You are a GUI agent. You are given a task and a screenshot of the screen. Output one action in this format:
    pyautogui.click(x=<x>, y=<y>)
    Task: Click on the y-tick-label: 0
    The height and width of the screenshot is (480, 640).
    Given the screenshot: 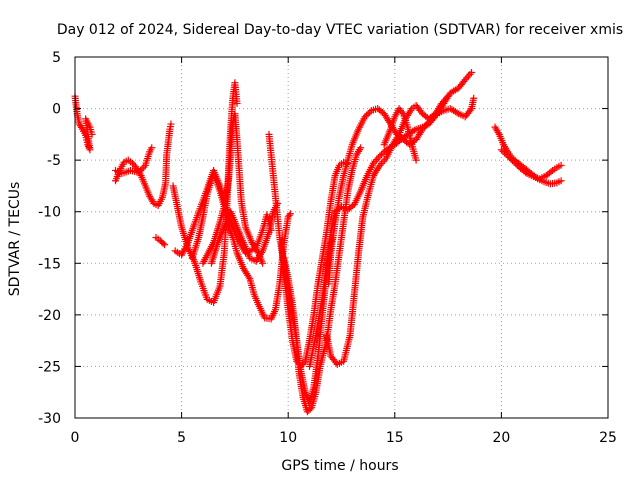 What is the action you would take?
    pyautogui.click(x=56, y=110)
    